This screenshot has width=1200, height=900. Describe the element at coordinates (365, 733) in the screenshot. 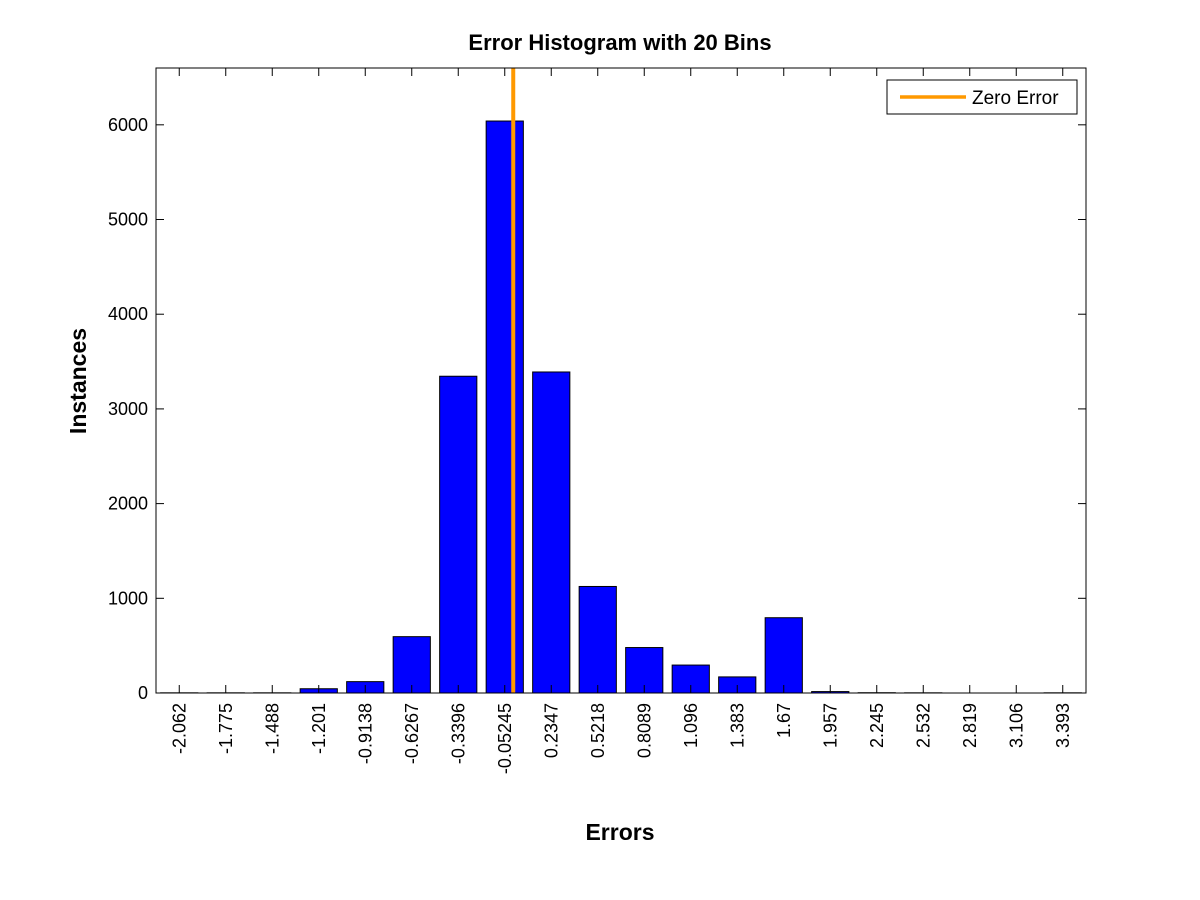

I see `x-tick-label: -0.9138` at that location.